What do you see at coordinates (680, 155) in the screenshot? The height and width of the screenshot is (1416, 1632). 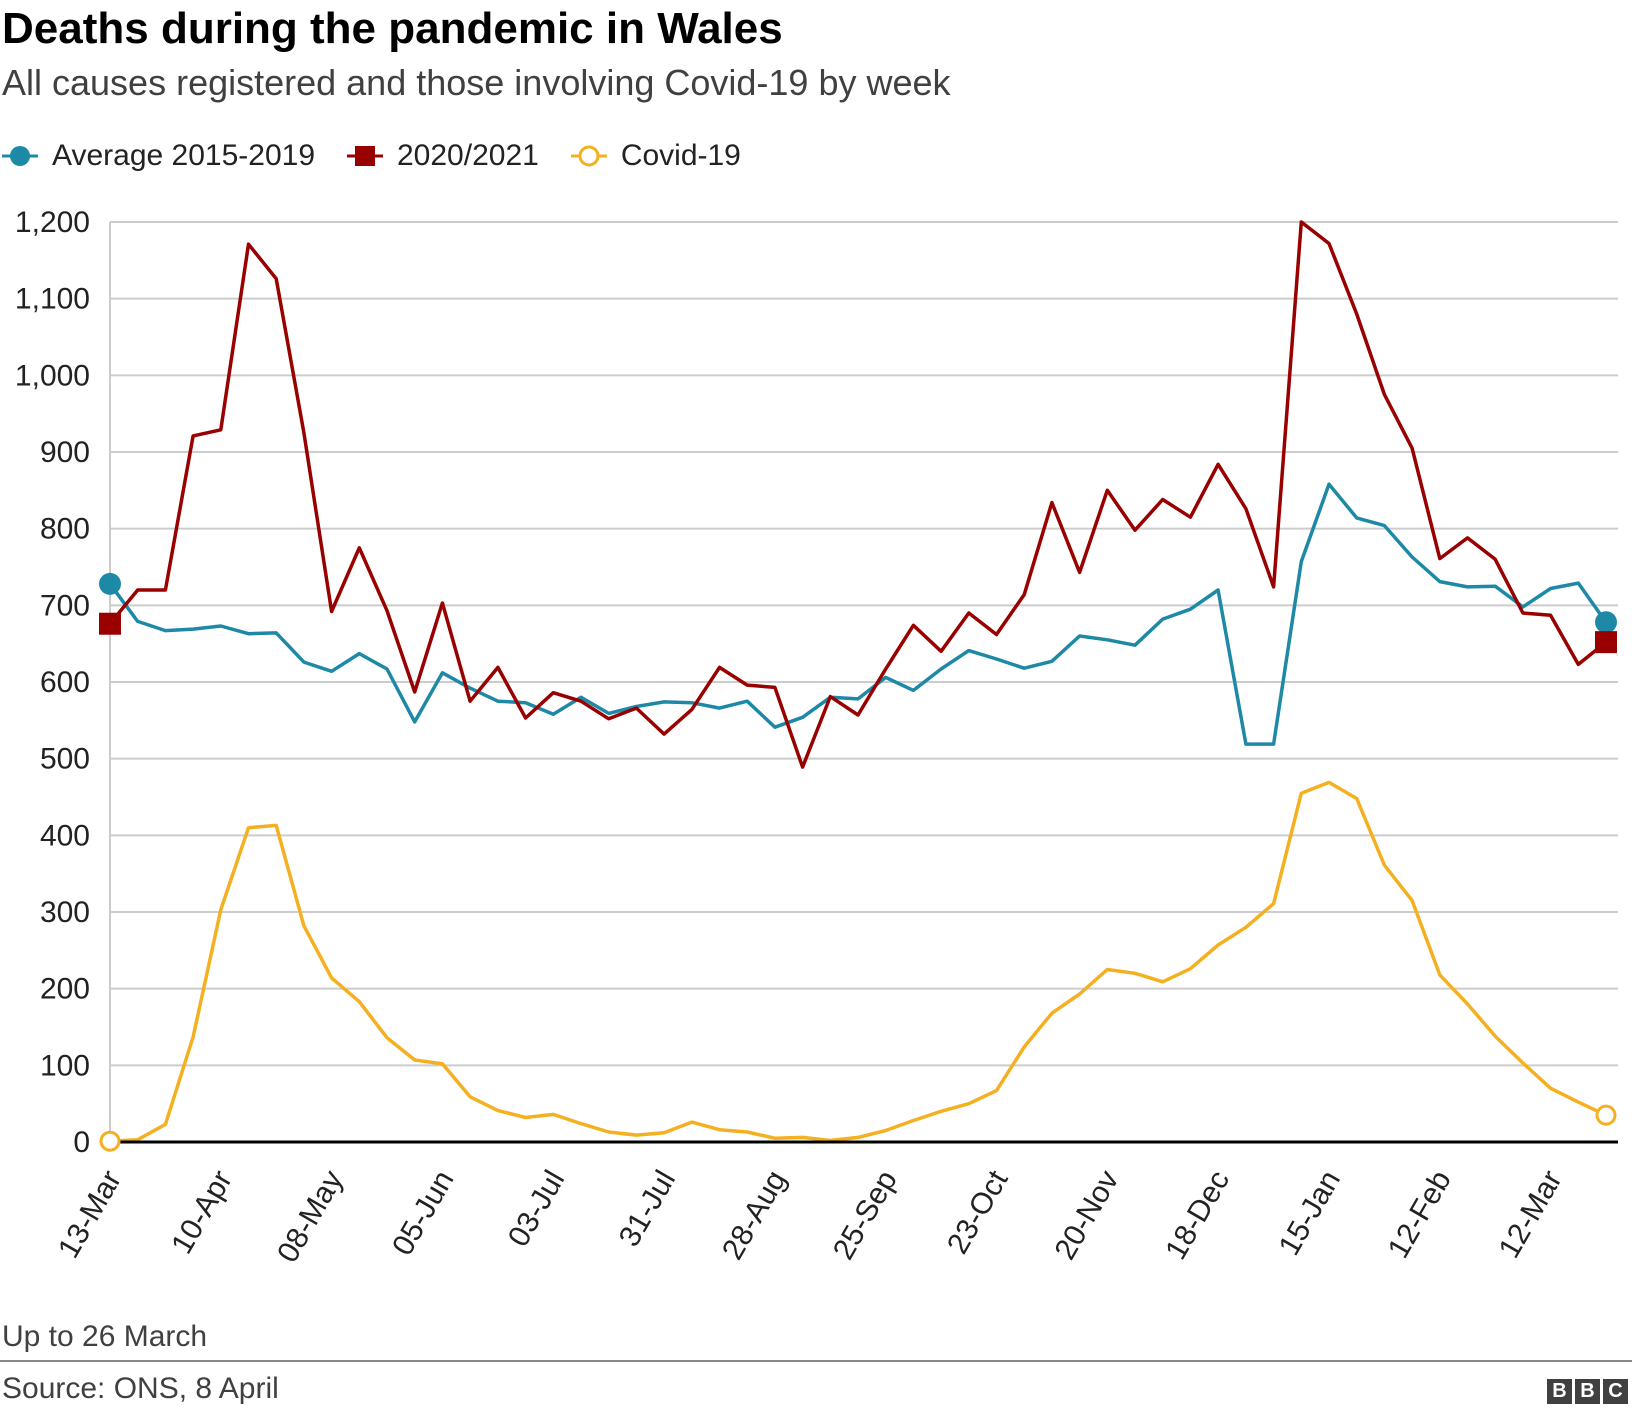 I see `legend-label-covid: Covid-19` at bounding box center [680, 155].